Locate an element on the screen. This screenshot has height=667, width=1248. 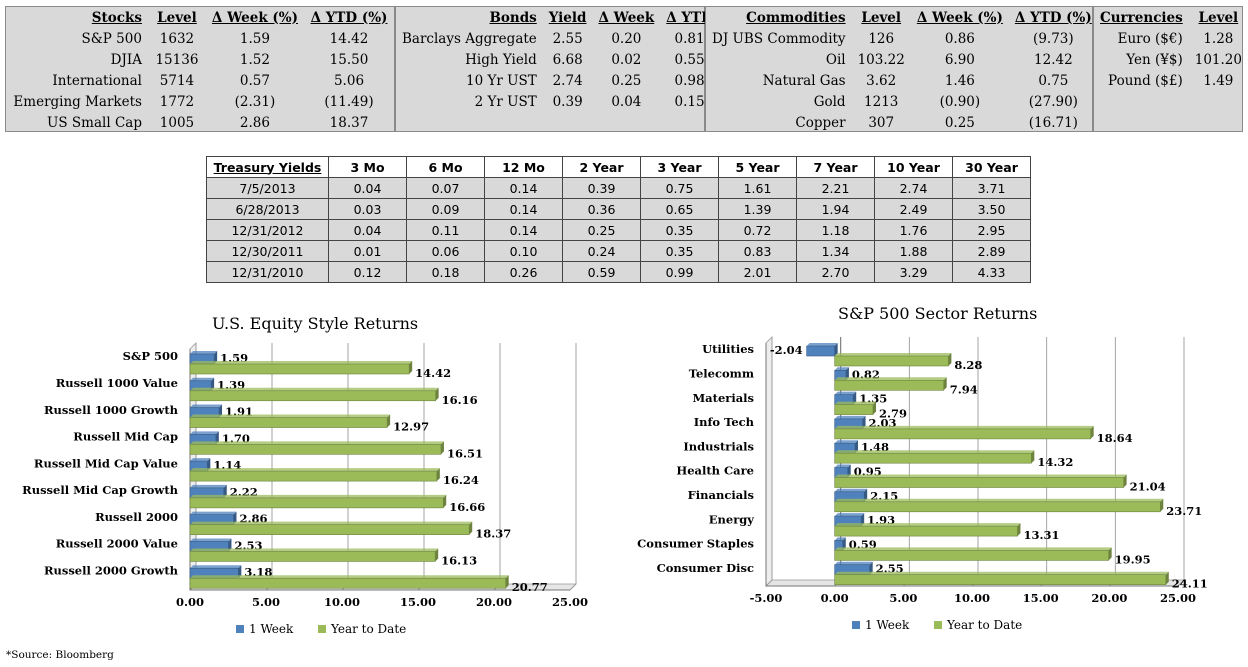
commodities-header: Level is located at coordinates (881, 17).